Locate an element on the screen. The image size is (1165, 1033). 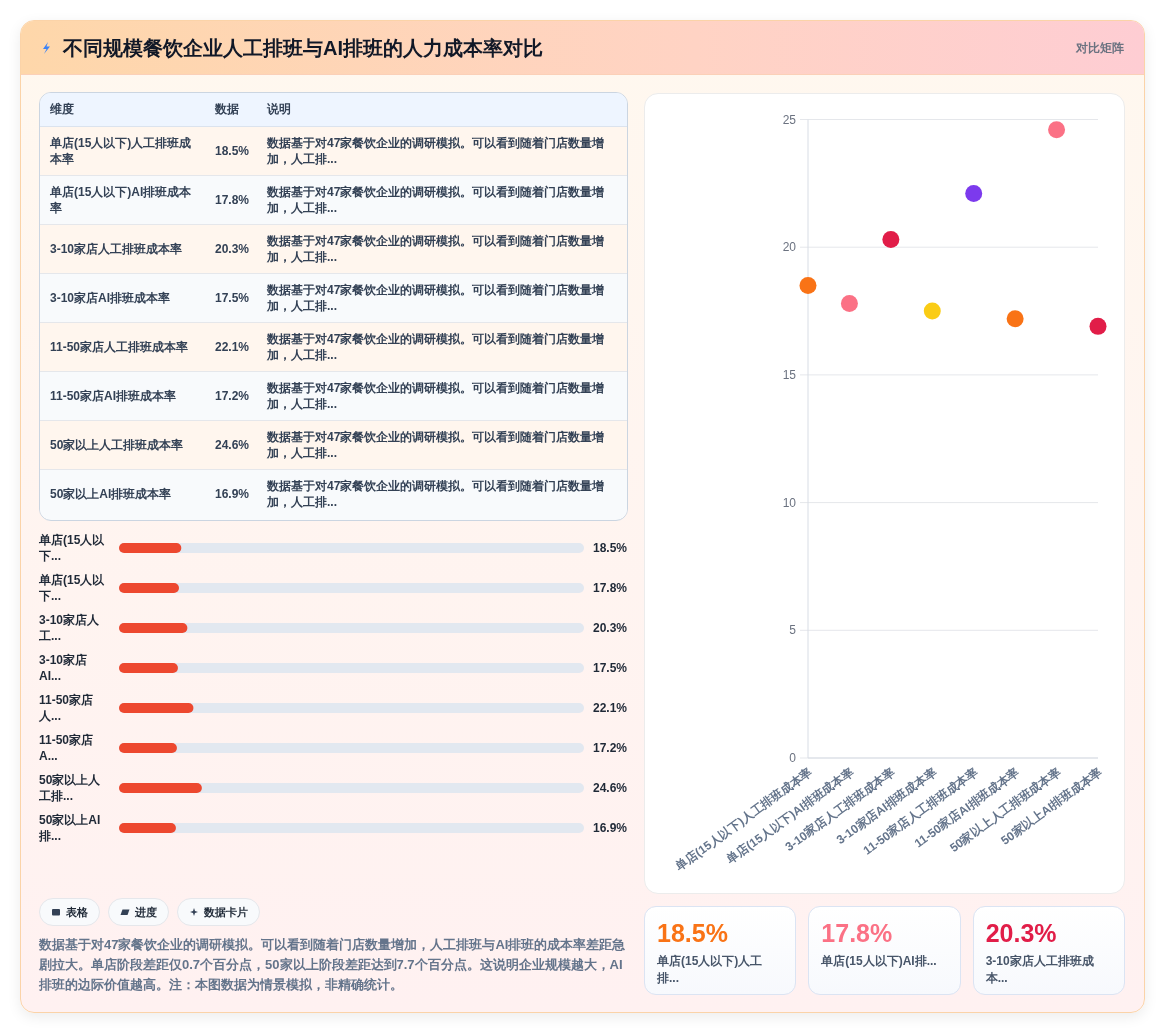
category-label: 3-10家店人工排班成本率 is located at coordinates (122, 248).